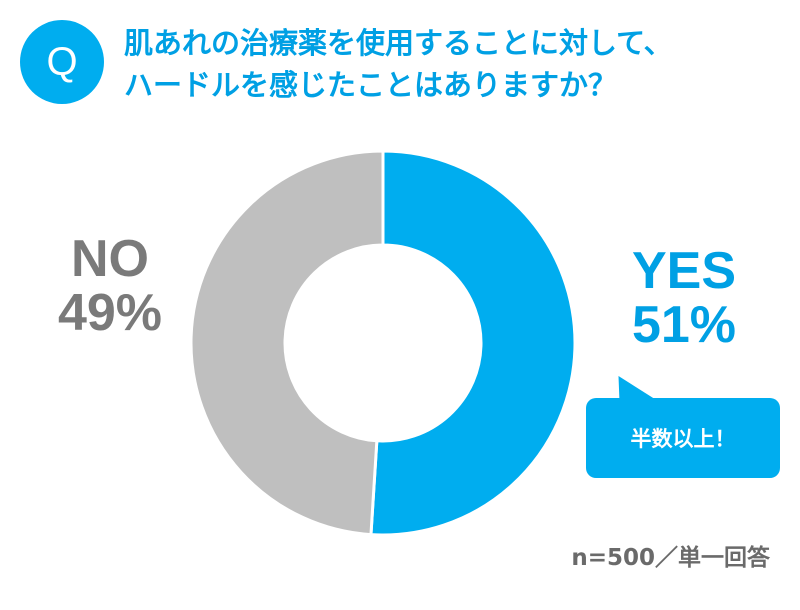  Describe the element at coordinates (110, 259) in the screenshot. I see `no-label-text: NO` at that location.